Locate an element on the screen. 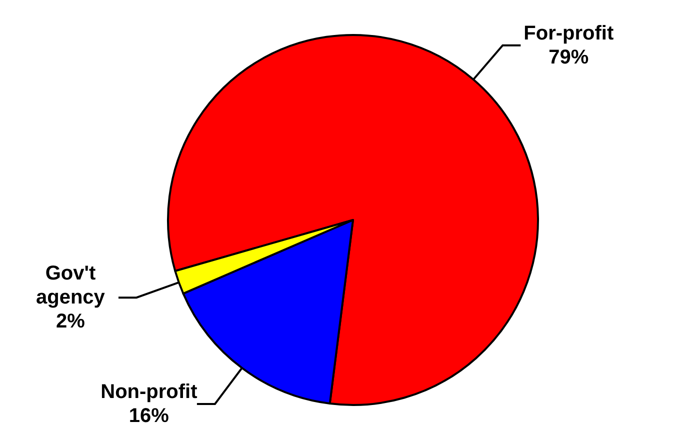 Image resolution: width=674 pixels, height=436 pixels. slice-label: Gov't agency is located at coordinates (71, 285).